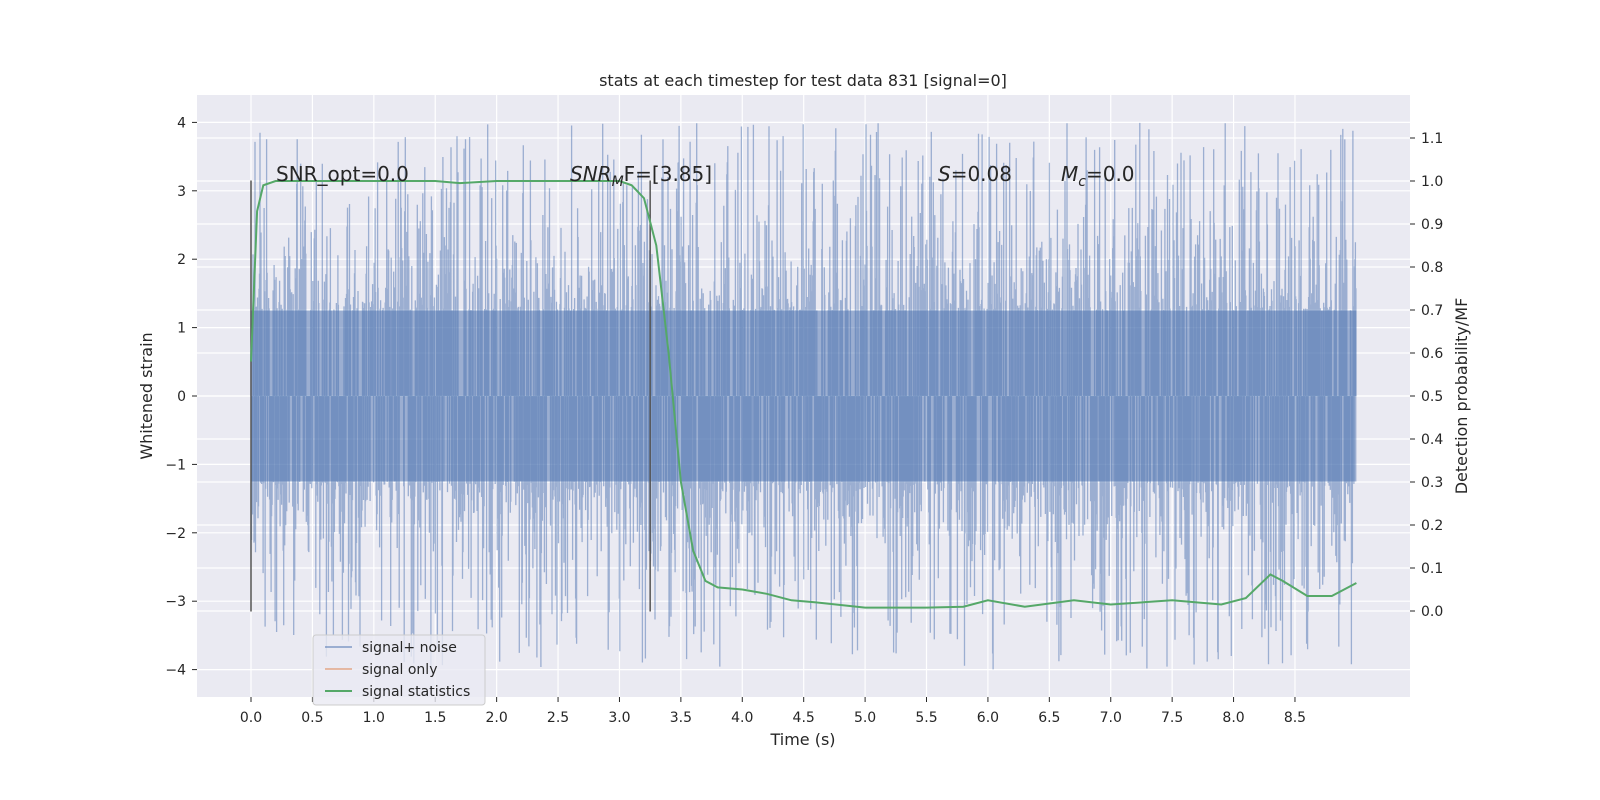 The height and width of the screenshot is (800, 1600). I want to click on mc-var: M, so click(1069, 174).